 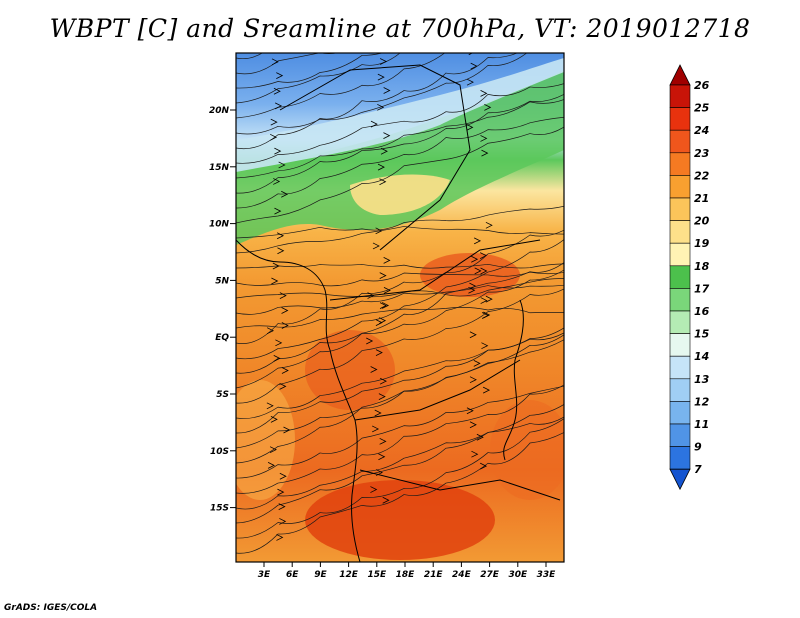 I want to click on colorbar-label: 18, so click(x=702, y=266).